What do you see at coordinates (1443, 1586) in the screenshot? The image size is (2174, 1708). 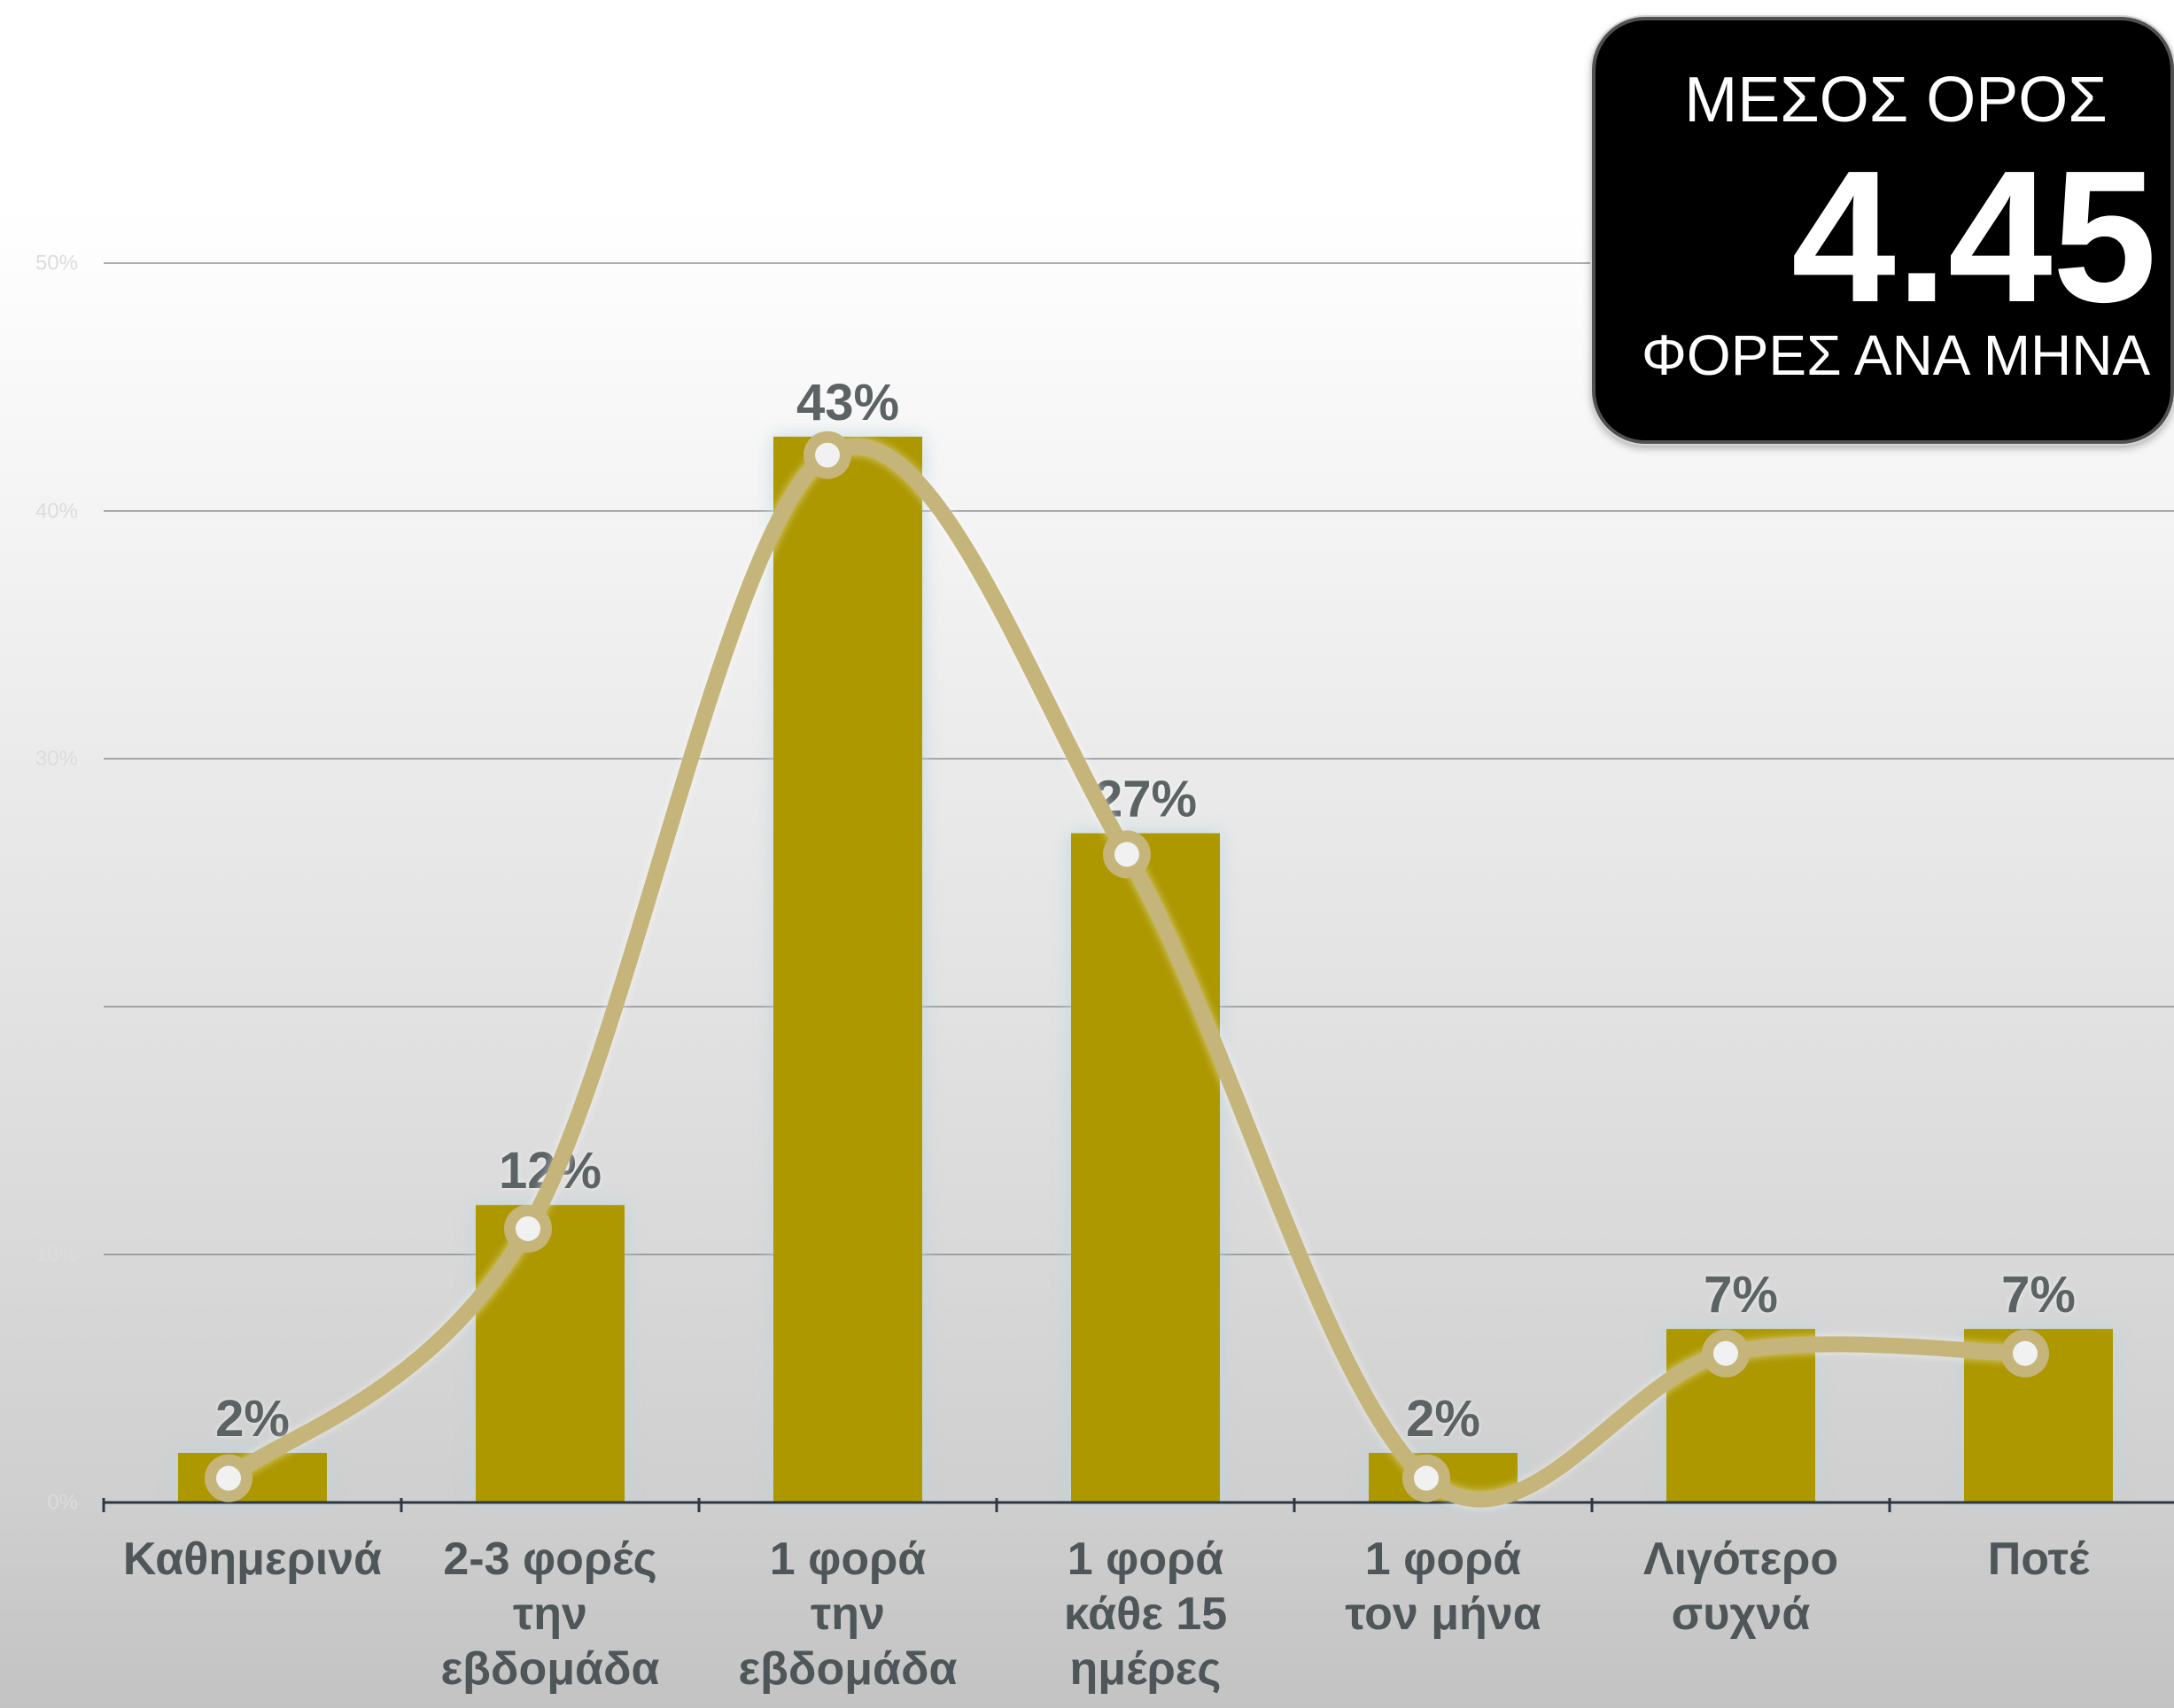 I see `x-axis-label-5: 1 φορά τον μήνα` at bounding box center [1443, 1586].